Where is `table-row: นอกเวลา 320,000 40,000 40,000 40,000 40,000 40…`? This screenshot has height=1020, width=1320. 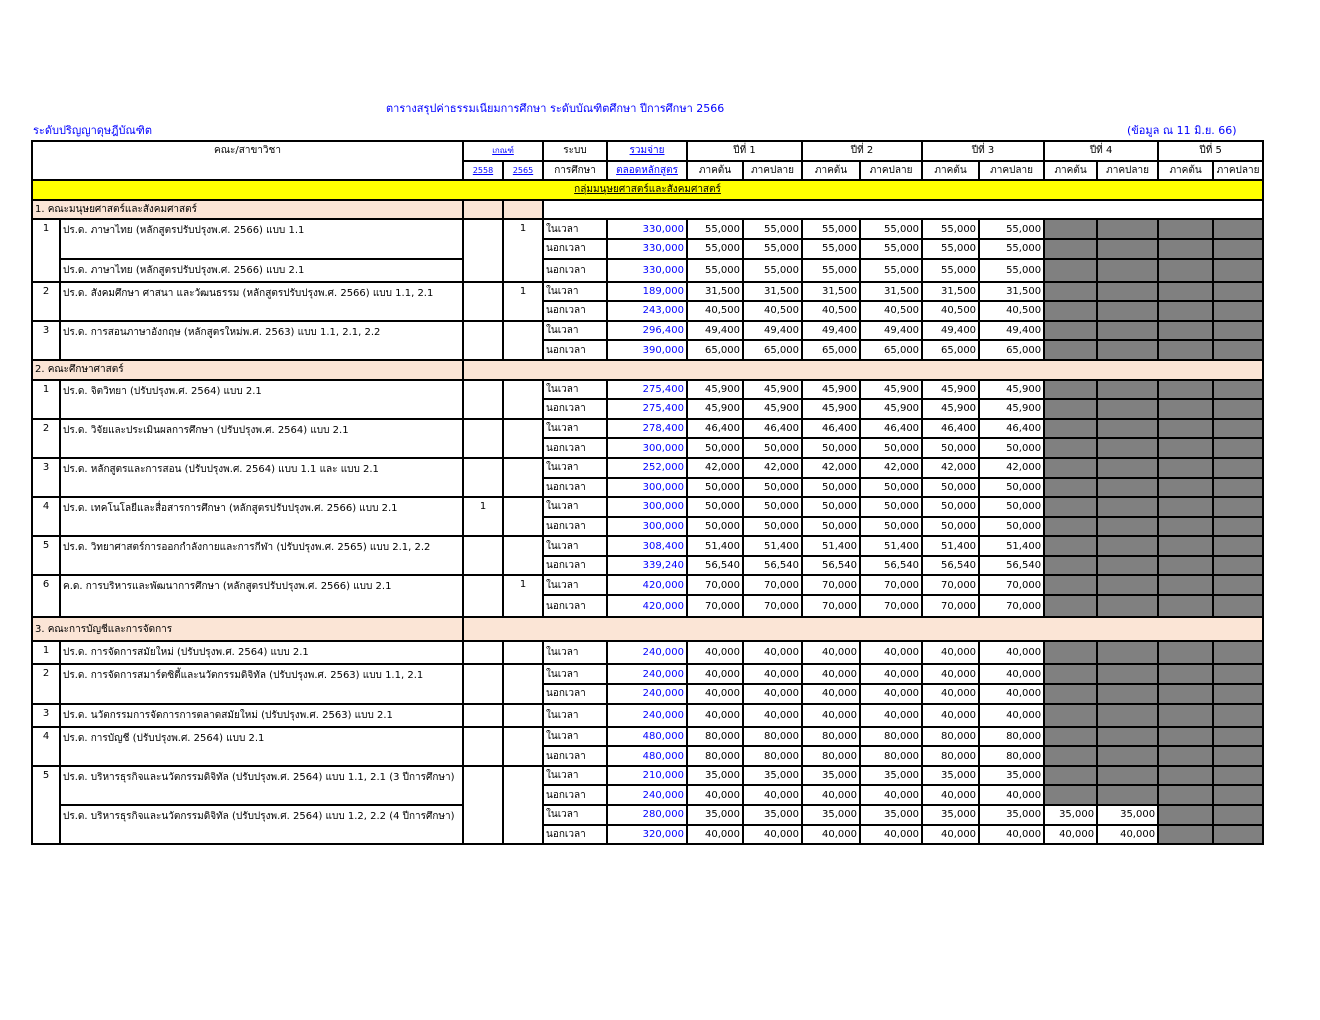
table-row: นอกเวลา 320,000 40,000 40,000 40,000 40,000 40… is located at coordinates (648, 834).